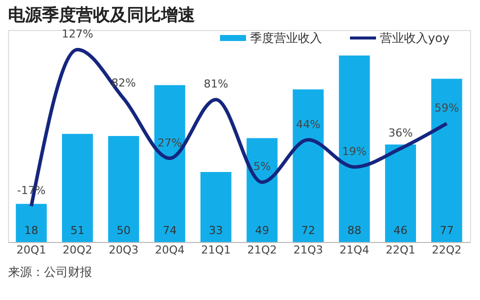  What do you see at coordinates (401, 230) in the screenshot?
I see `data-label: 46` at bounding box center [401, 230].